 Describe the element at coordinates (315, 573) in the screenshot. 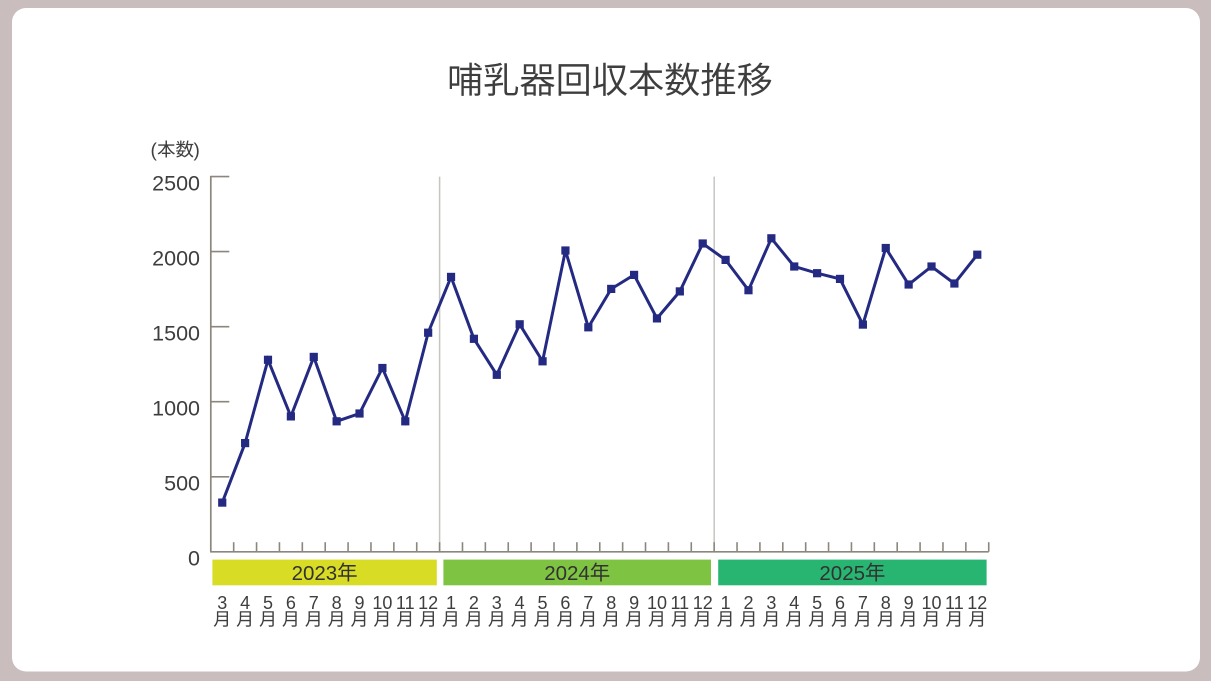

I see `svg-text: 2023` at that location.